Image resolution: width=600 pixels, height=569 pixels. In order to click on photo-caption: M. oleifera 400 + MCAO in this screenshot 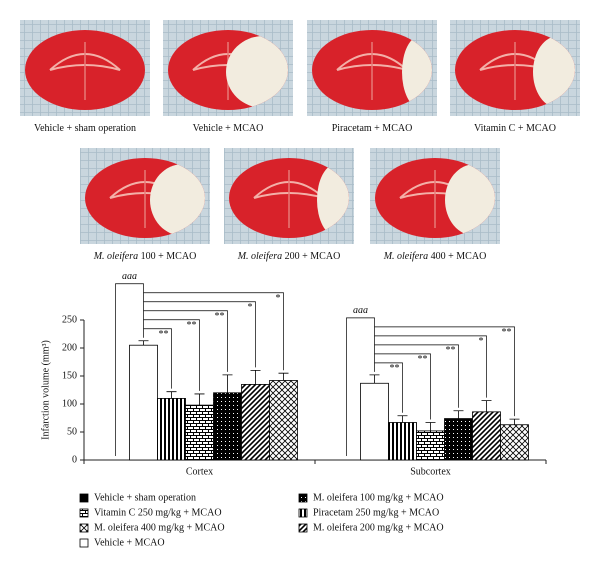, I will do `click(435, 256)`.